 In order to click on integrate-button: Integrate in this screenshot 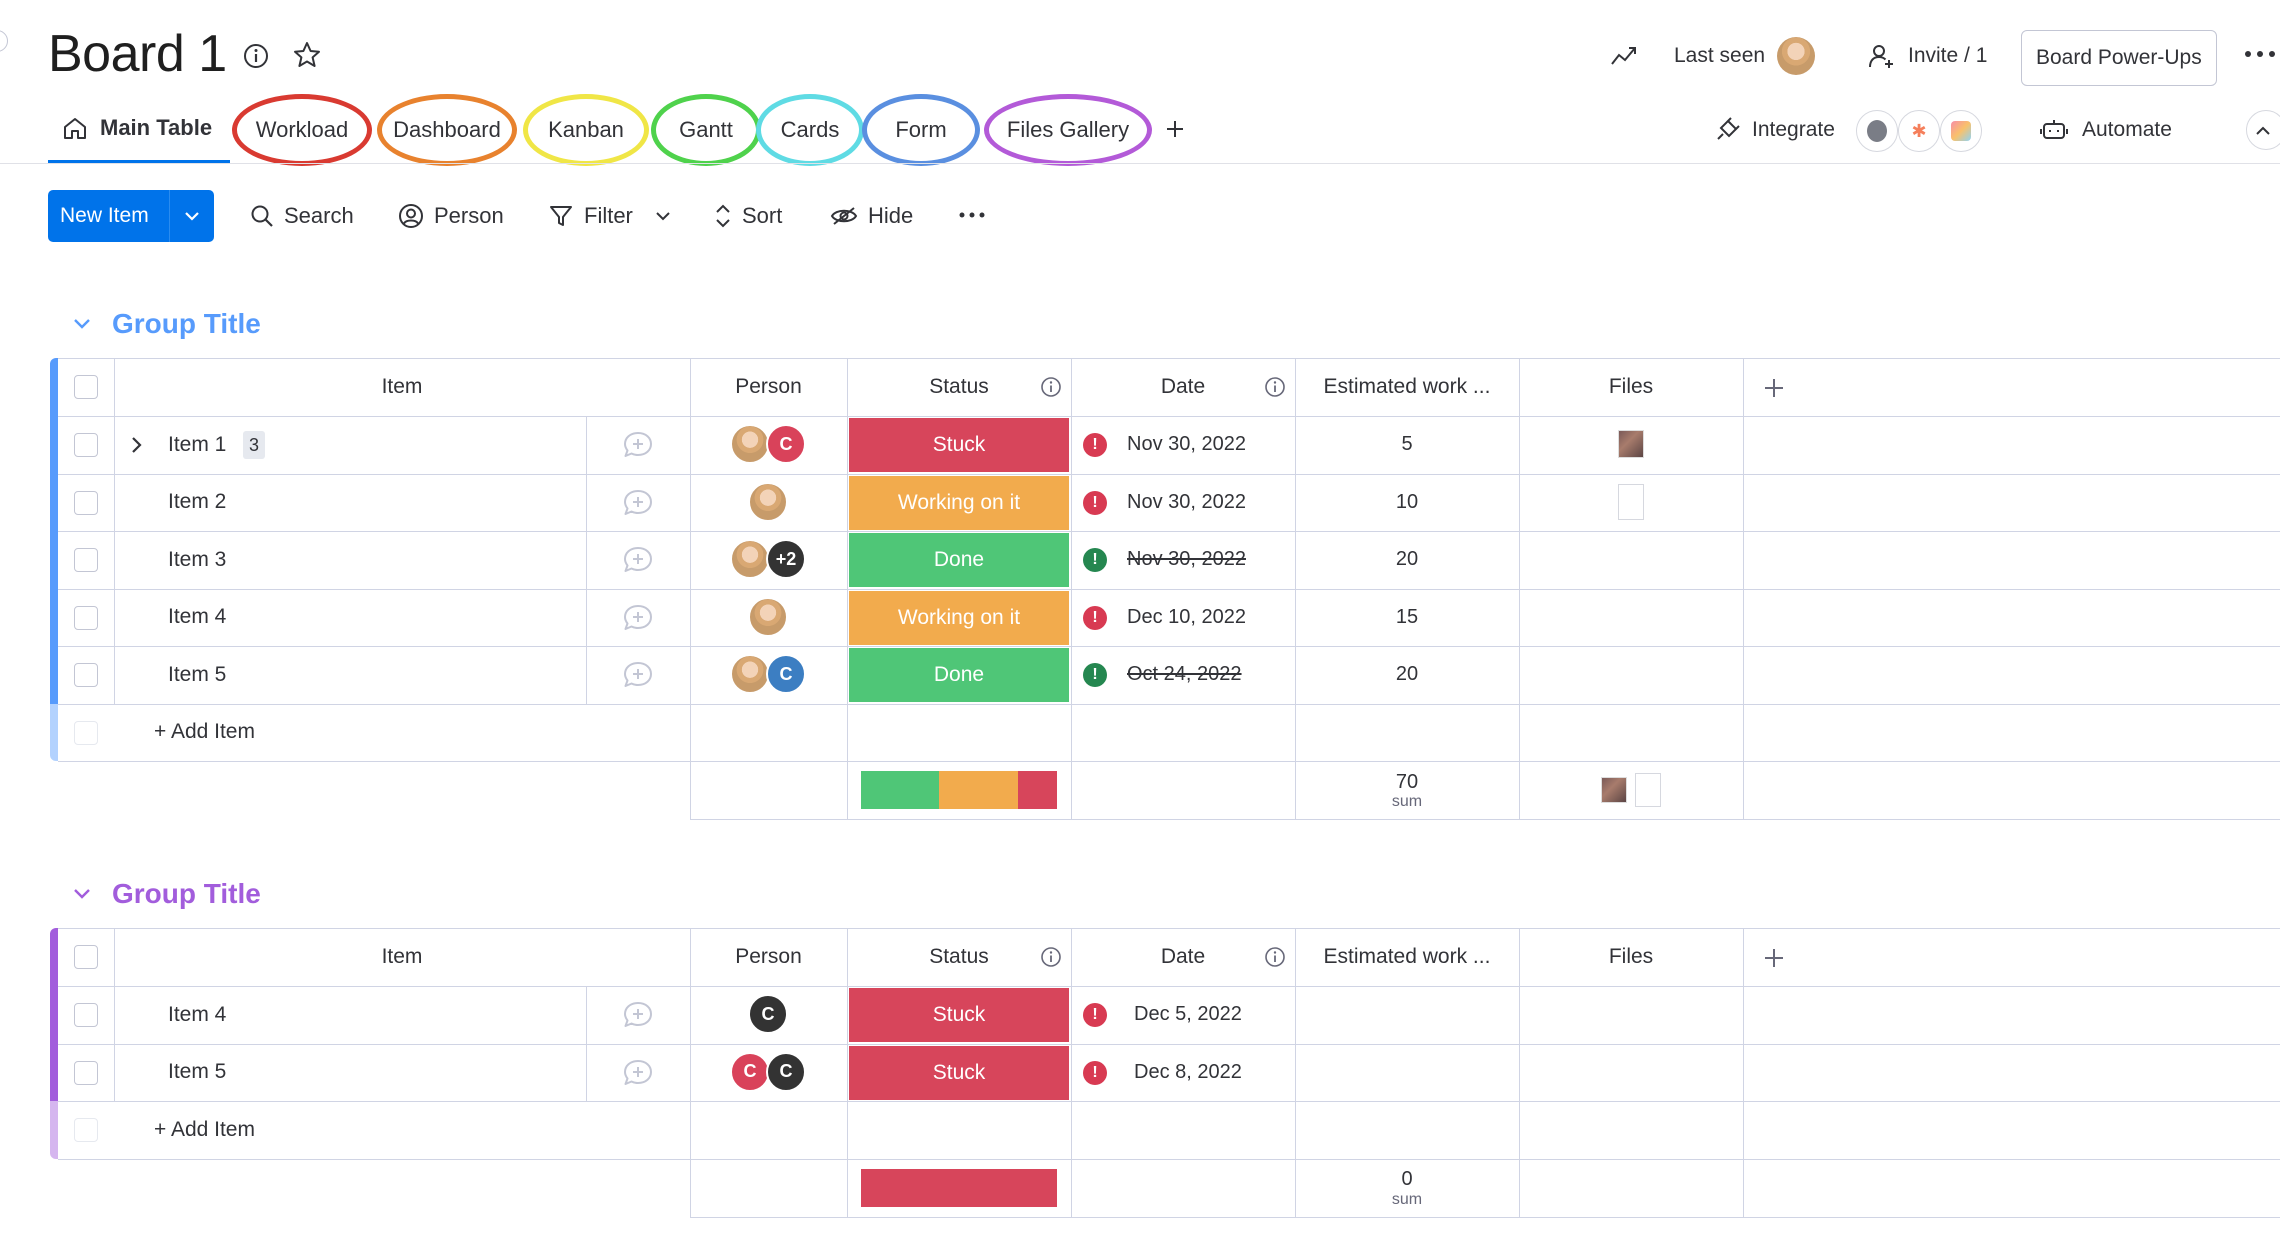, I will do `click(1774, 130)`.